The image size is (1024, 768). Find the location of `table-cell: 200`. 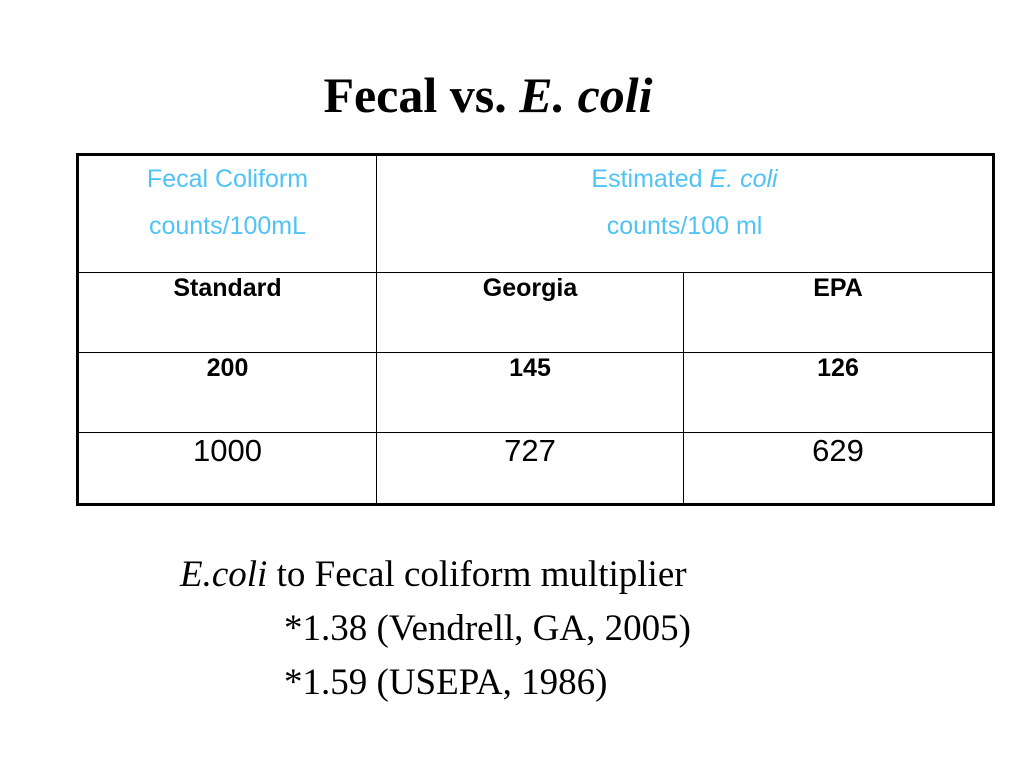

table-cell: 200 is located at coordinates (227, 392).